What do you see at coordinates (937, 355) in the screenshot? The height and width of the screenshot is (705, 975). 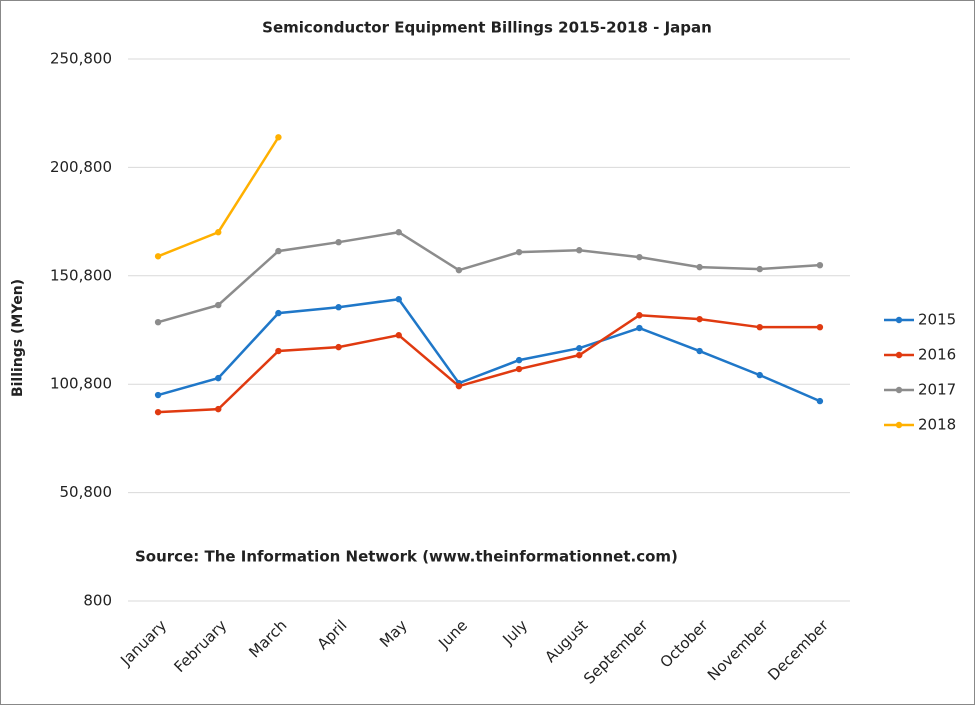 I see `legend-label: 2016` at bounding box center [937, 355].